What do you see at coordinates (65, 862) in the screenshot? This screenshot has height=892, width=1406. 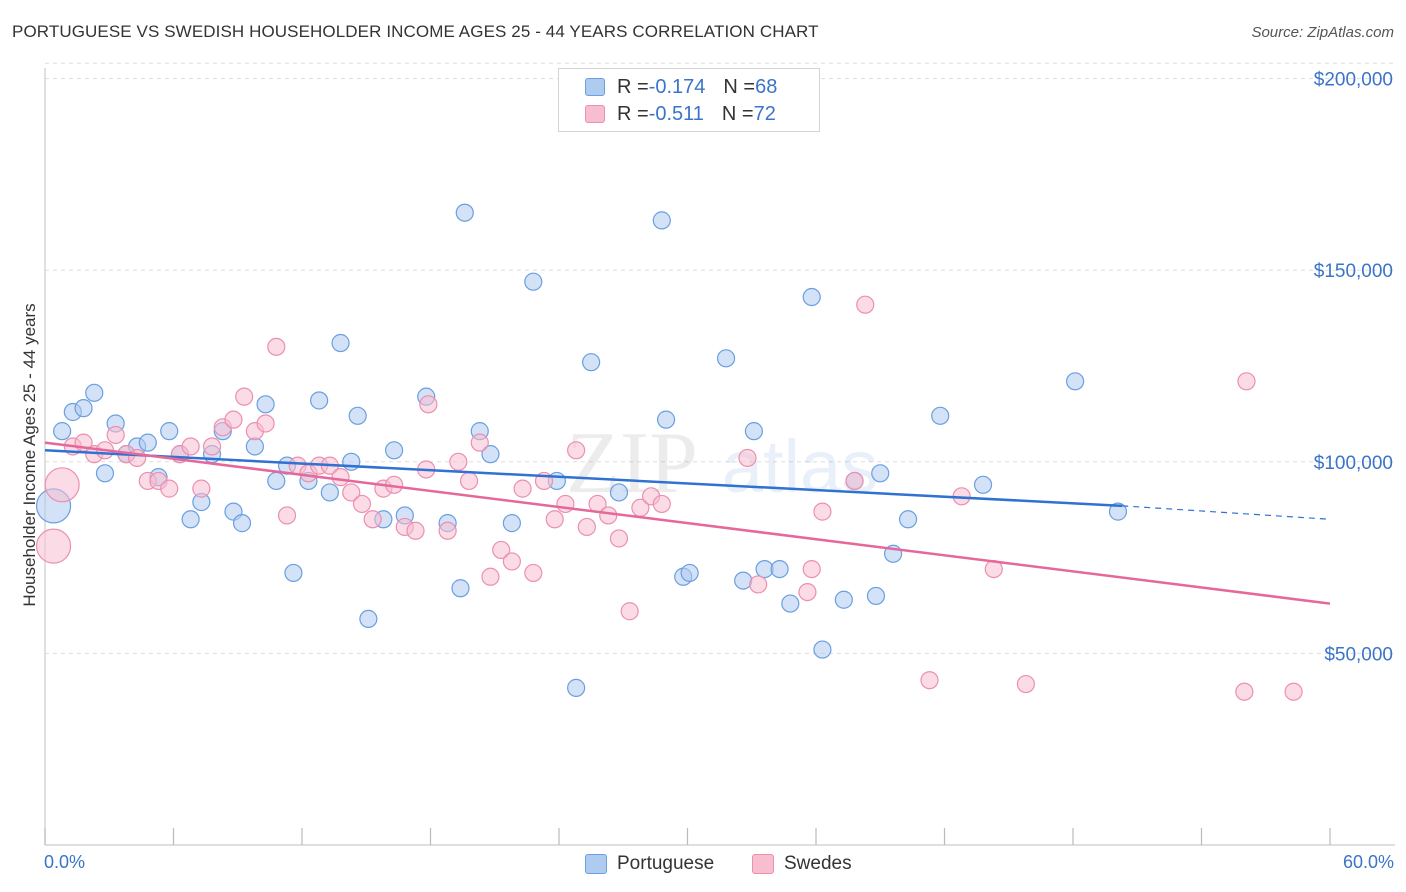 I see `x-tick-label-min: 0.0%` at bounding box center [65, 862].